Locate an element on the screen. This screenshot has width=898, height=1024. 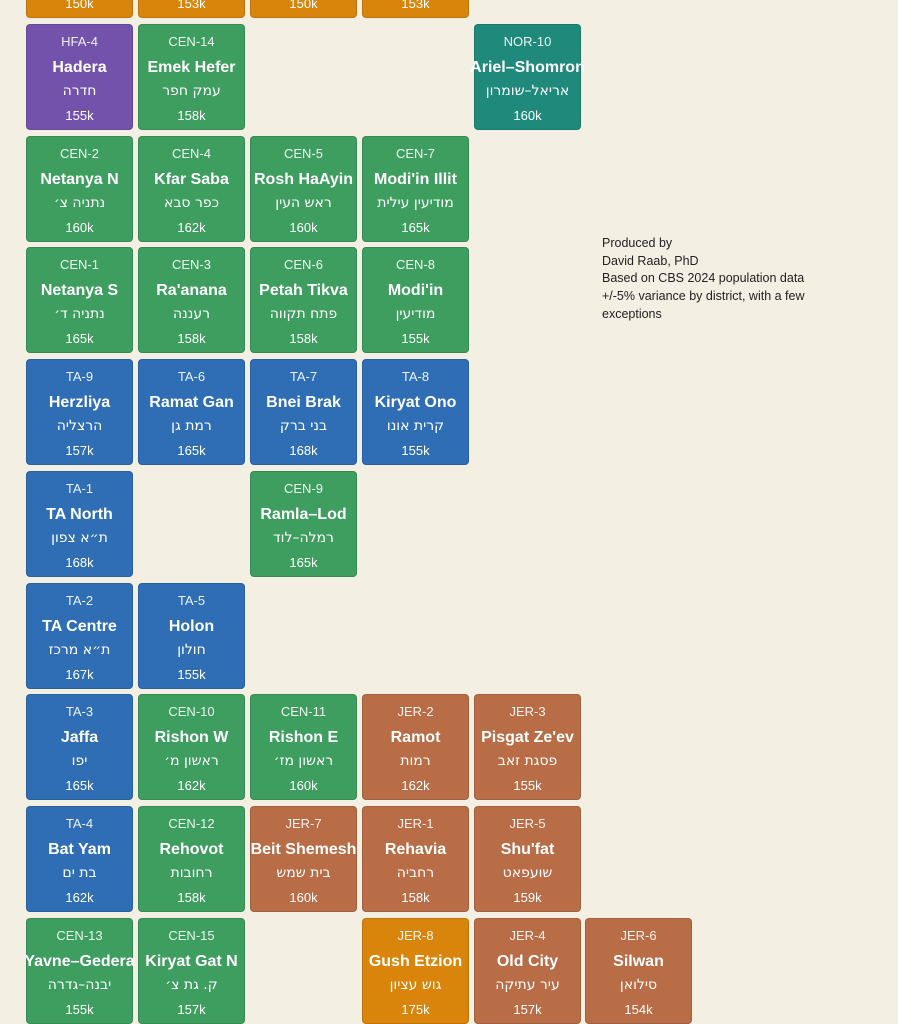
district-tile-ta-5: TA-5 Holon חולון 155k is located at coordinates (191, 635).